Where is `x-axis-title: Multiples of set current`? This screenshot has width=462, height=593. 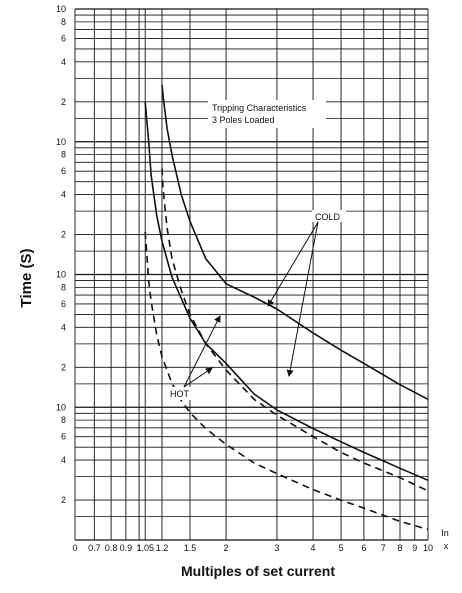 x-axis-title: Multiples of set current is located at coordinates (258, 571).